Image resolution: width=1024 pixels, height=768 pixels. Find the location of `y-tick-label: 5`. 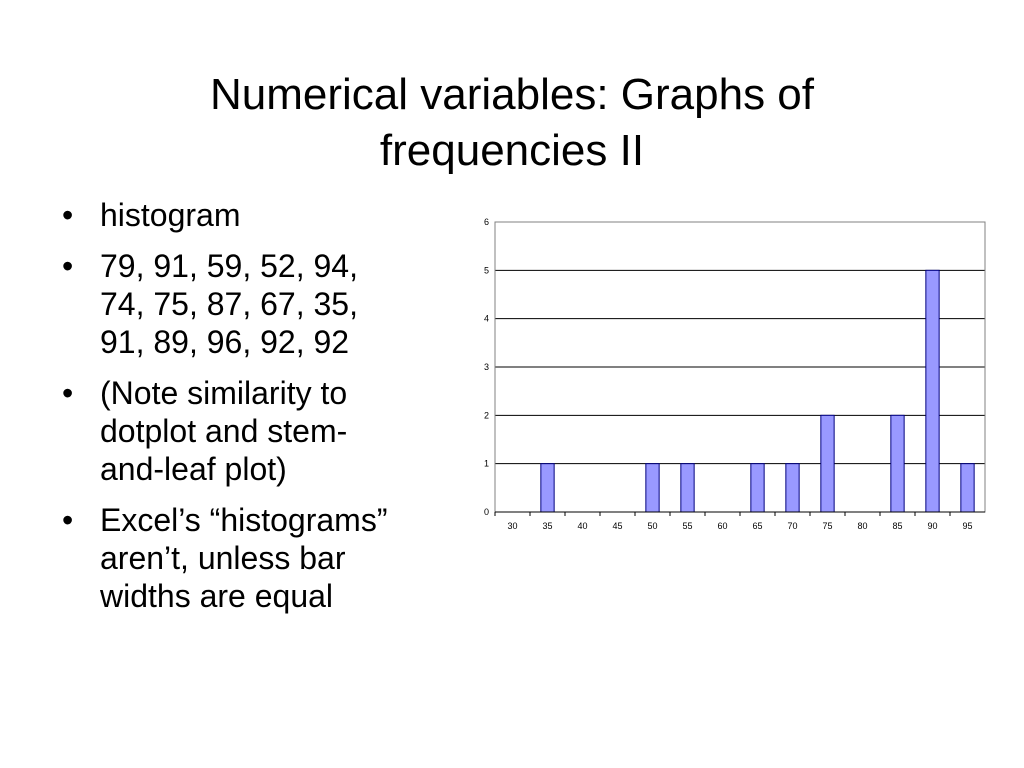

y-tick-label: 5 is located at coordinates (486, 270).